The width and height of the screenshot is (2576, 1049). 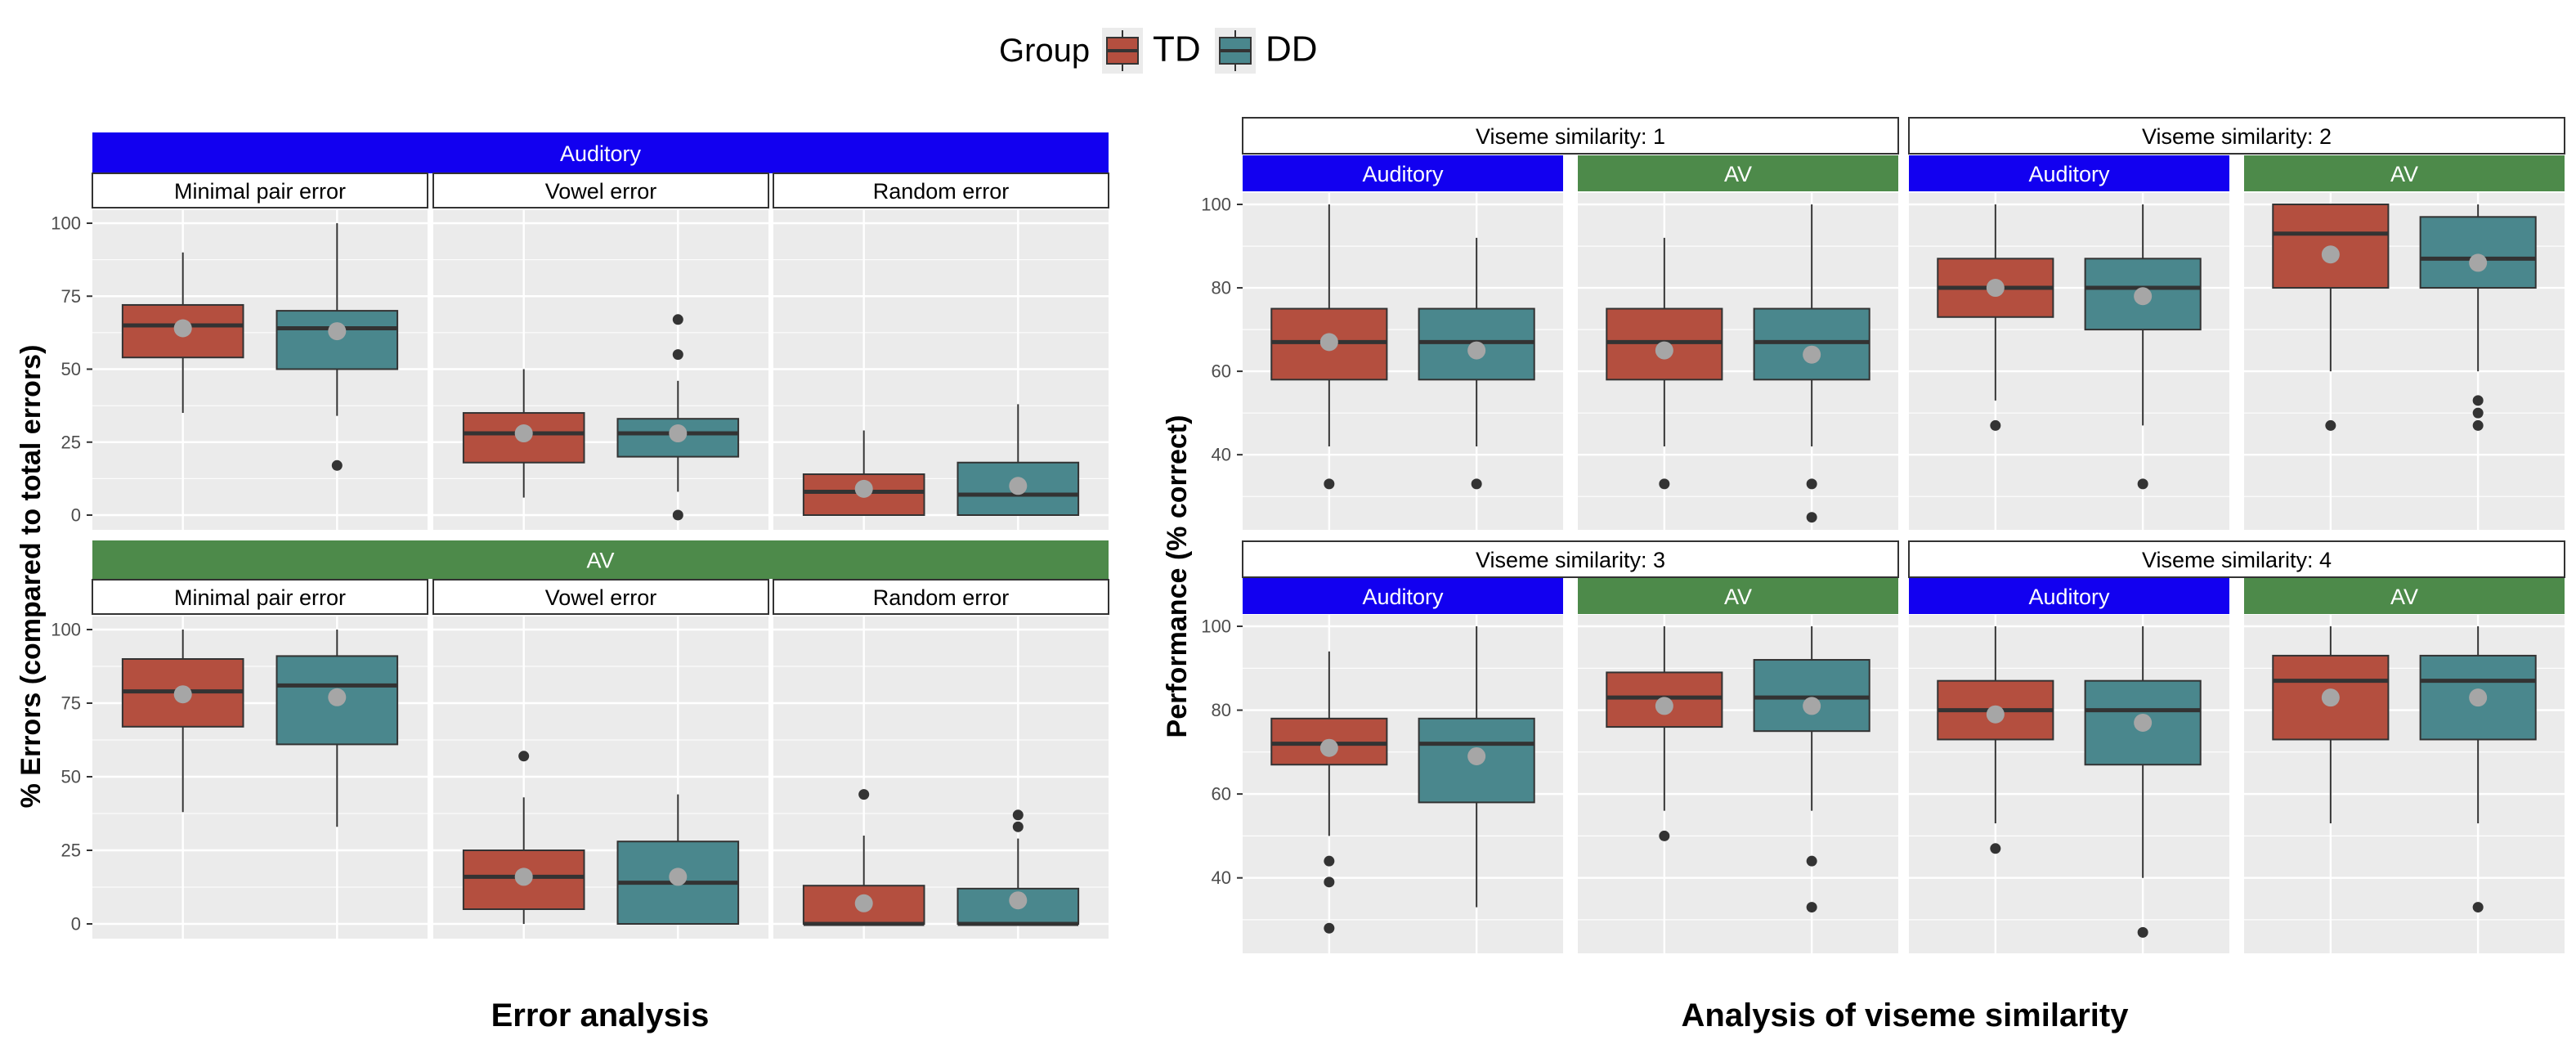 I want to click on left-panel-0-0-box-TD, so click(x=183, y=333).